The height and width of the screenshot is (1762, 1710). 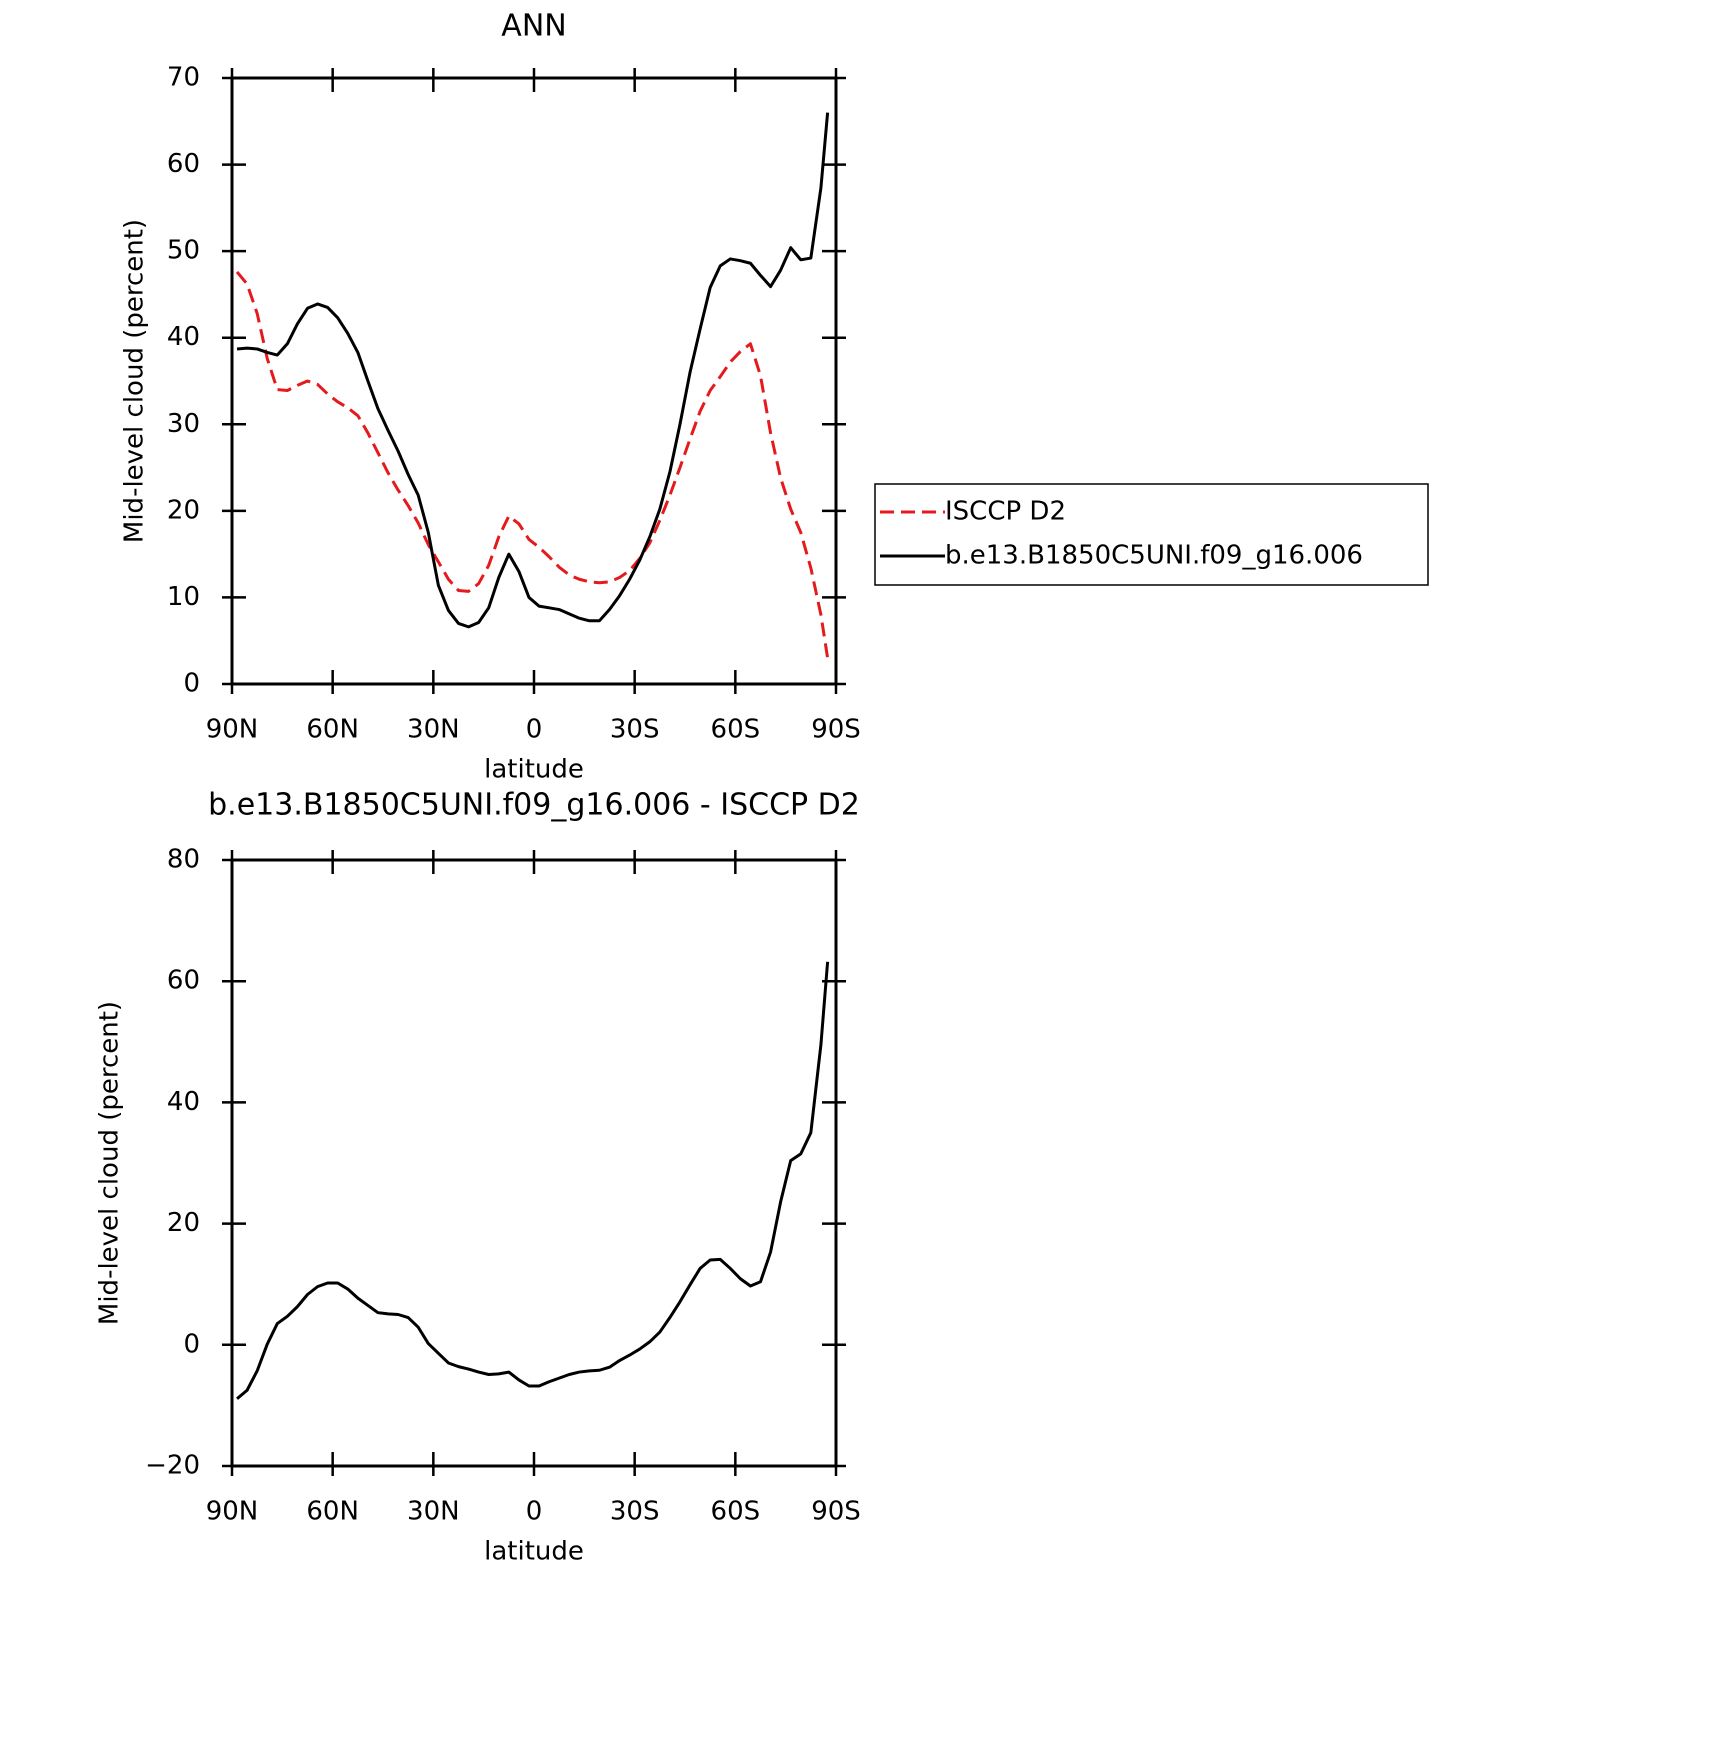 What do you see at coordinates (172, 1466) in the screenshot?
I see `y-tick-label: −20` at bounding box center [172, 1466].